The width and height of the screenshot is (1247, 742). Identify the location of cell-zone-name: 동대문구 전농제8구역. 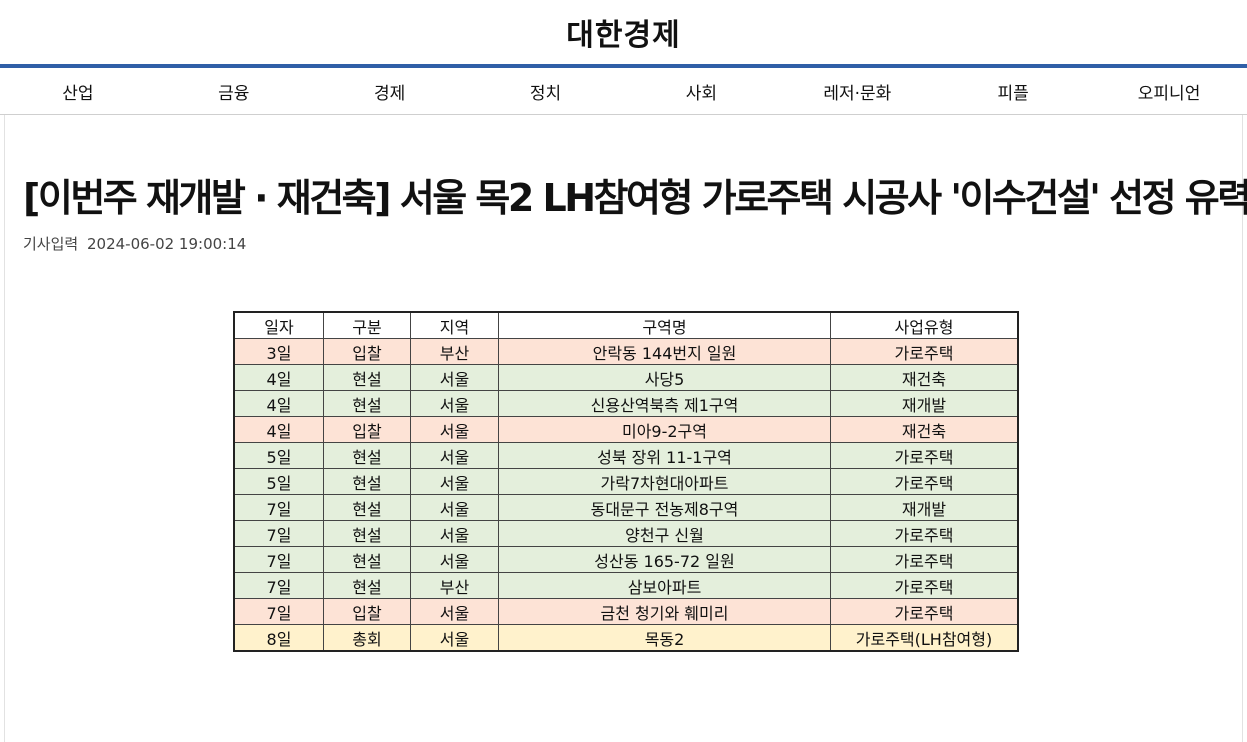
(664, 507).